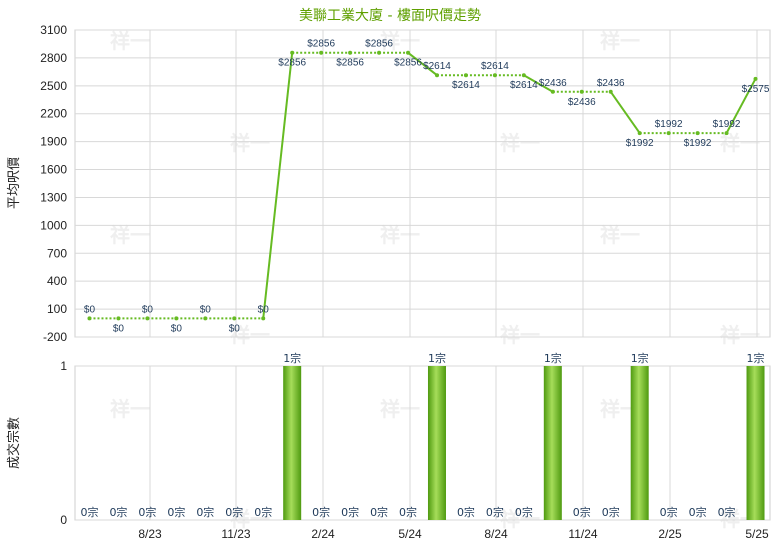  I want to click on price-tick-label: 1600, so click(53, 170).